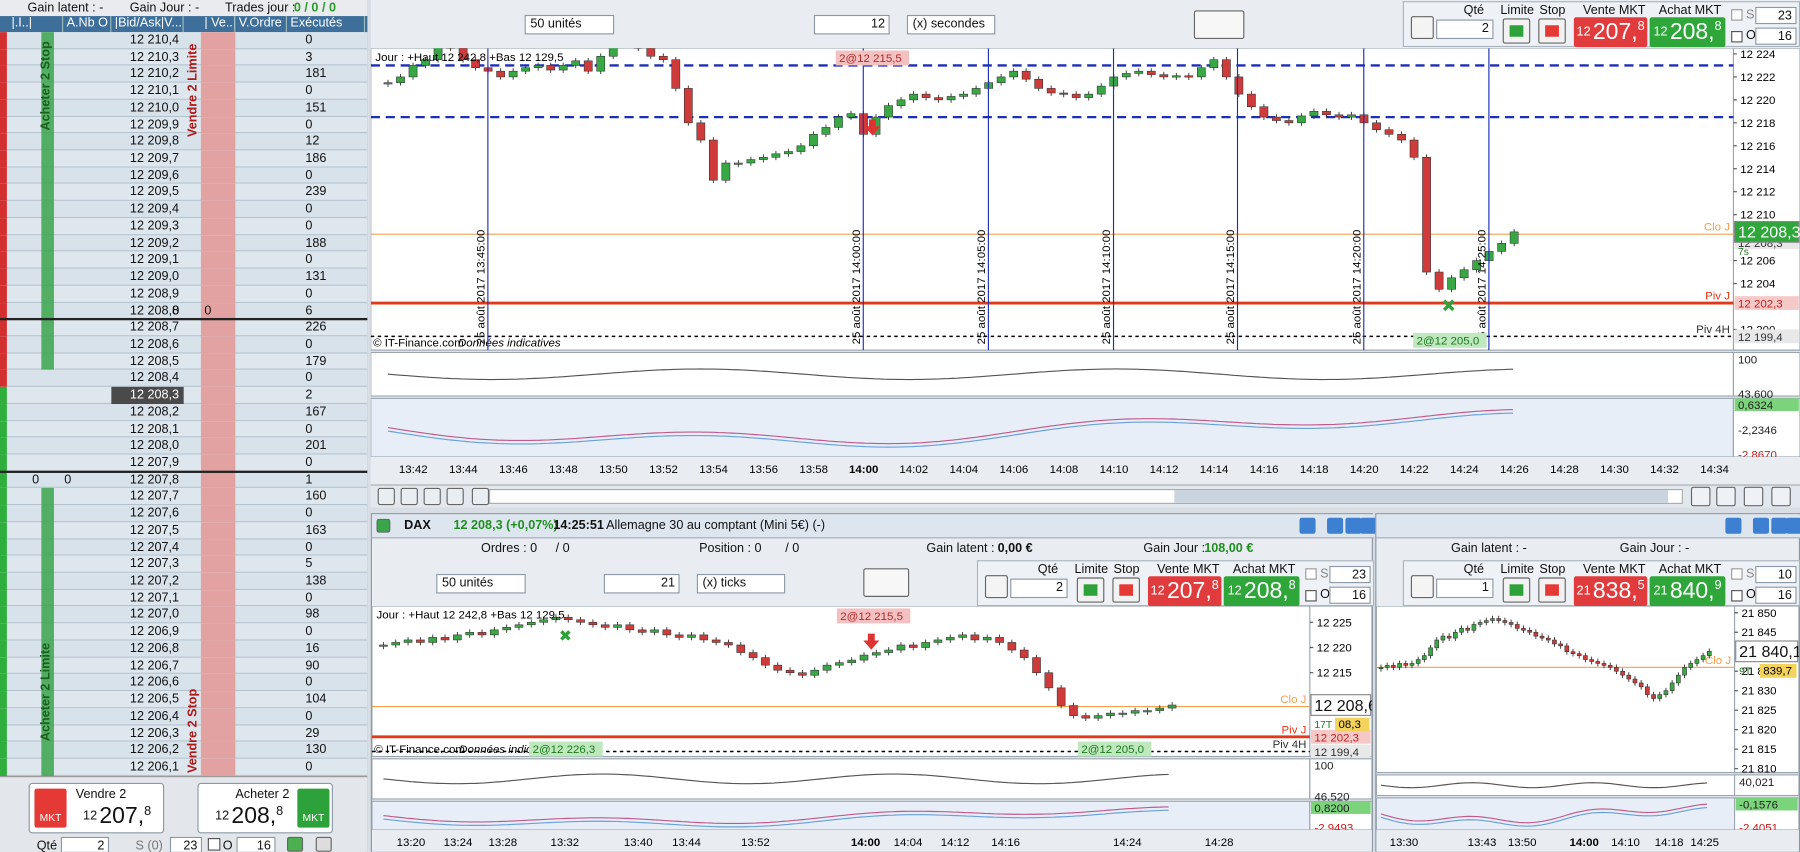  I want to click on price-cell: 12 208,4, so click(154, 378).